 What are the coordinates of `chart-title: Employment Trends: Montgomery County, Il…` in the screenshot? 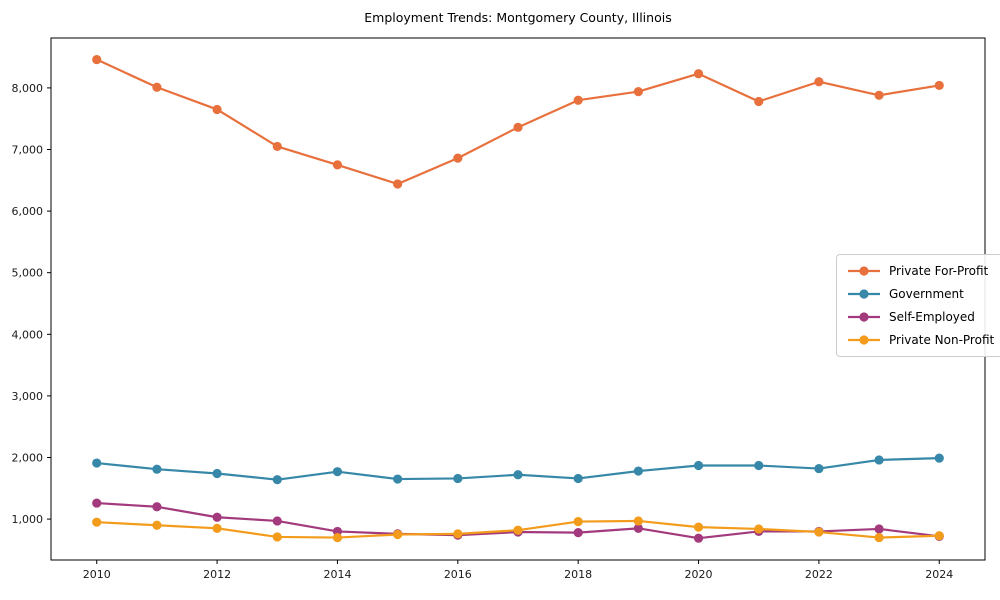 It's located at (518, 17).